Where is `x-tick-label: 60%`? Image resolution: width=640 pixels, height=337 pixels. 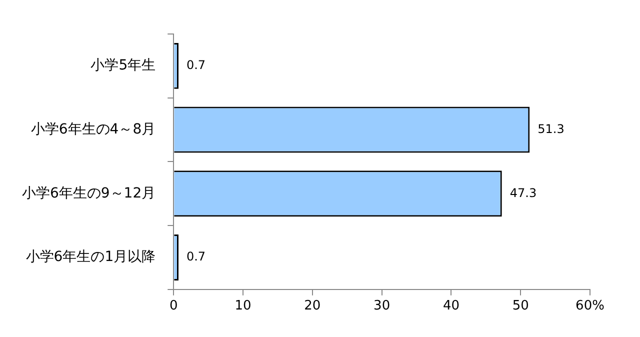 x-tick-label: 60% is located at coordinates (590, 306).